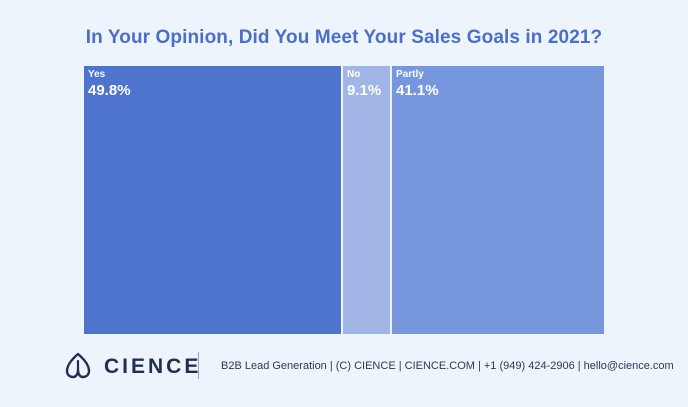  I want to click on tile-value-label: 49.8%, so click(109, 90).